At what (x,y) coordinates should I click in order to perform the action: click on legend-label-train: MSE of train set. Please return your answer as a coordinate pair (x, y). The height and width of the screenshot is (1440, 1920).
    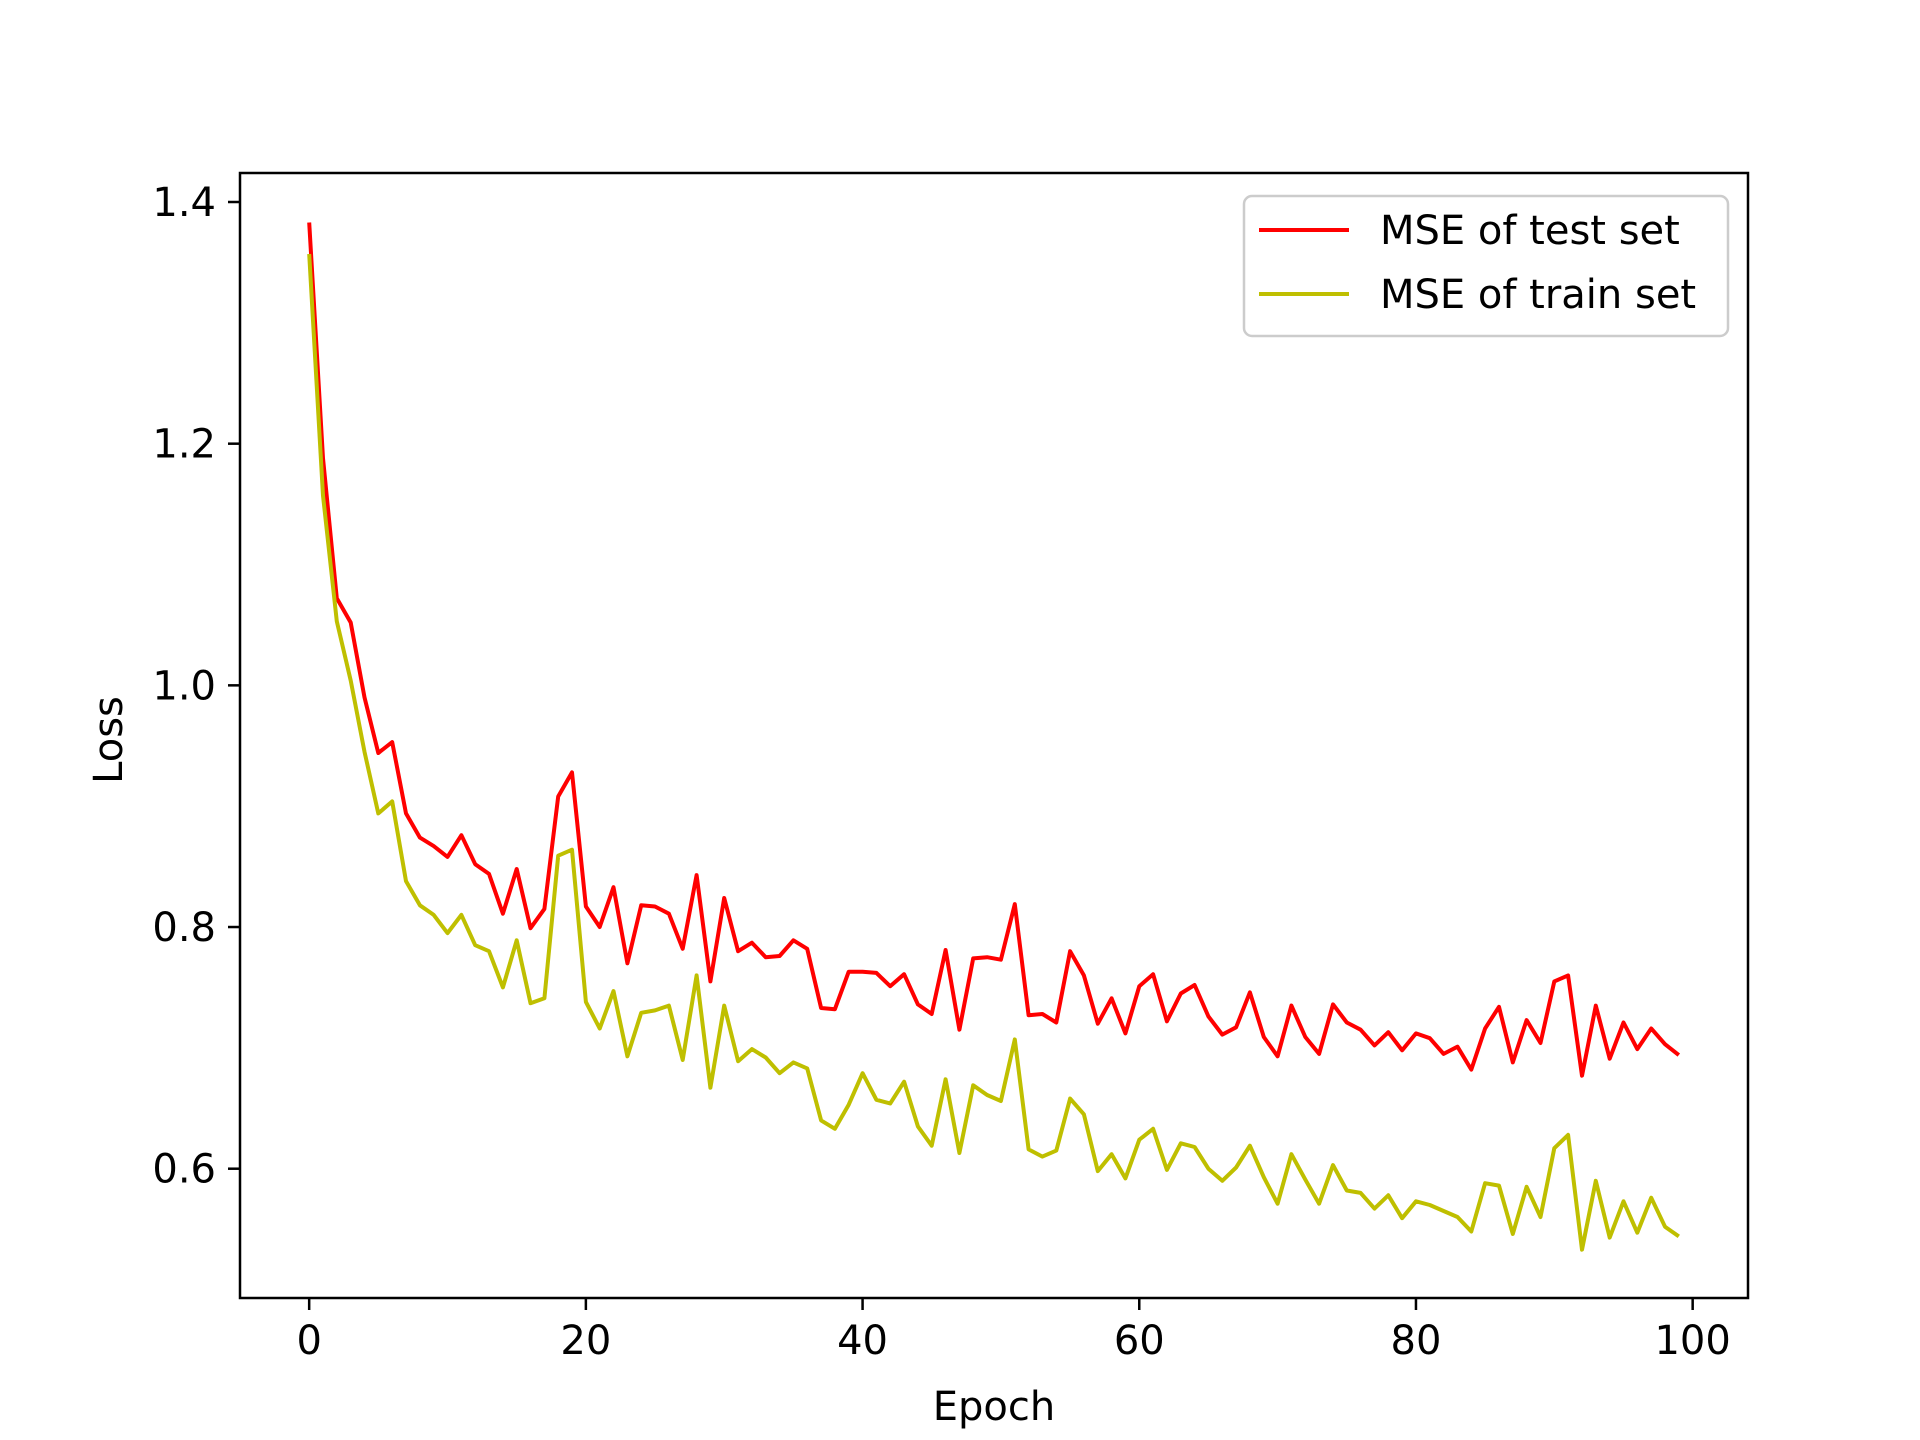
    Looking at the image, I should click on (1538, 295).